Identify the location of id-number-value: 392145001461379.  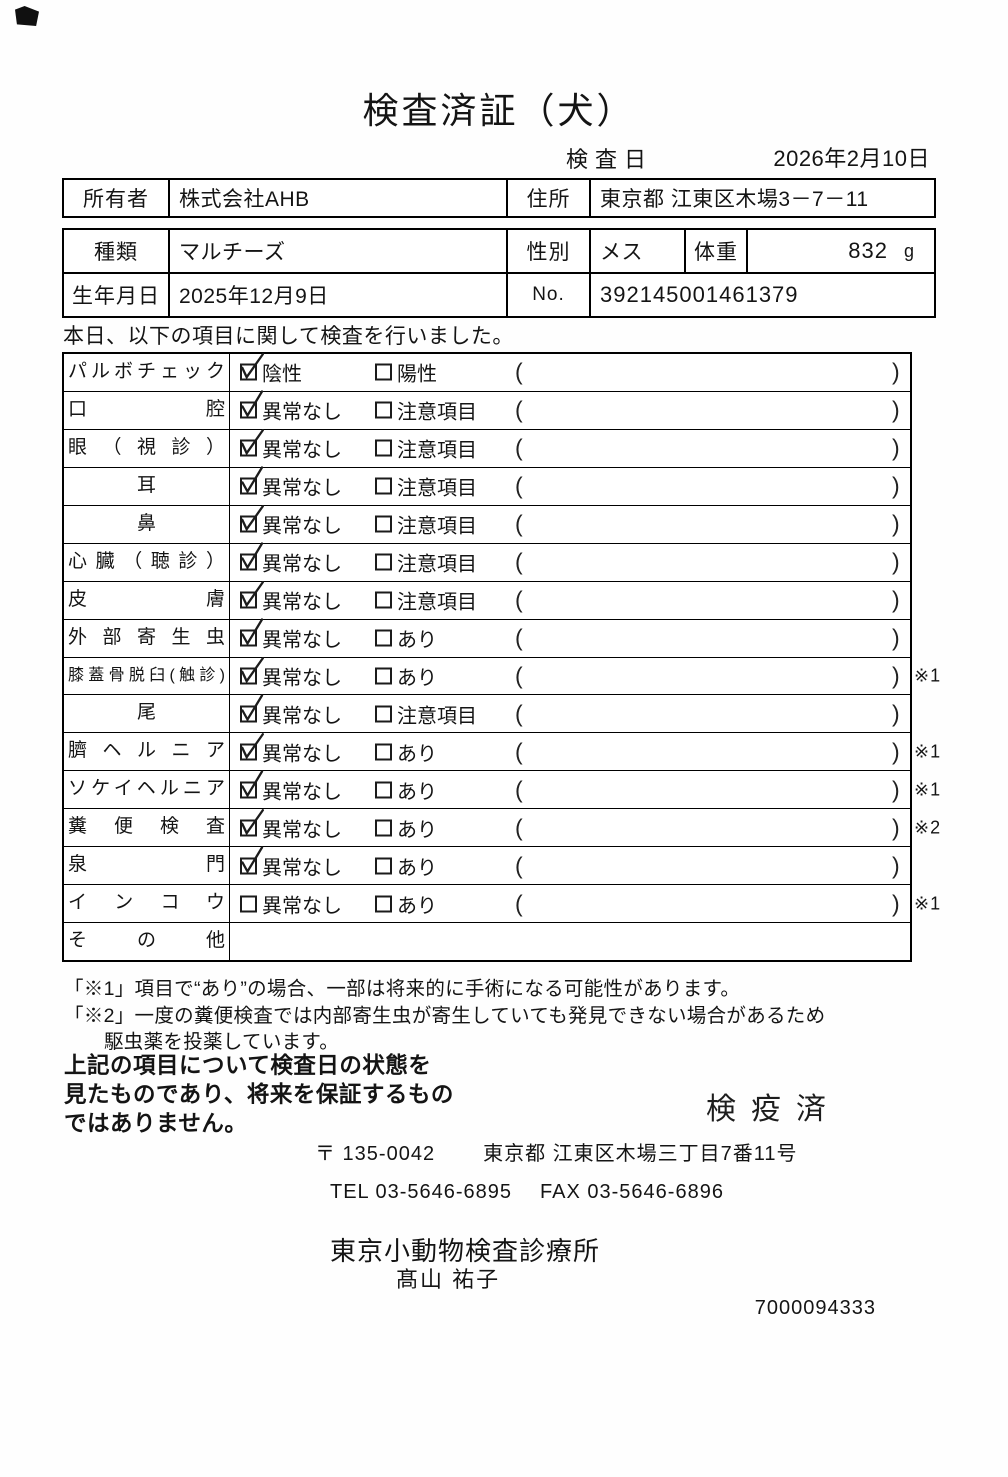
(761, 295).